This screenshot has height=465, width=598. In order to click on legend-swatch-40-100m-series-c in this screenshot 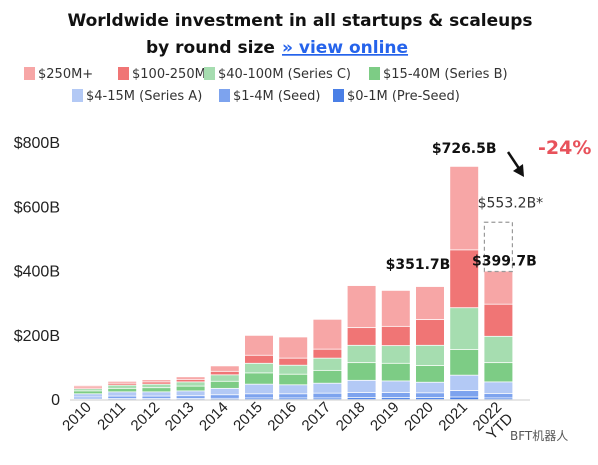, I will do `click(209, 73)`.